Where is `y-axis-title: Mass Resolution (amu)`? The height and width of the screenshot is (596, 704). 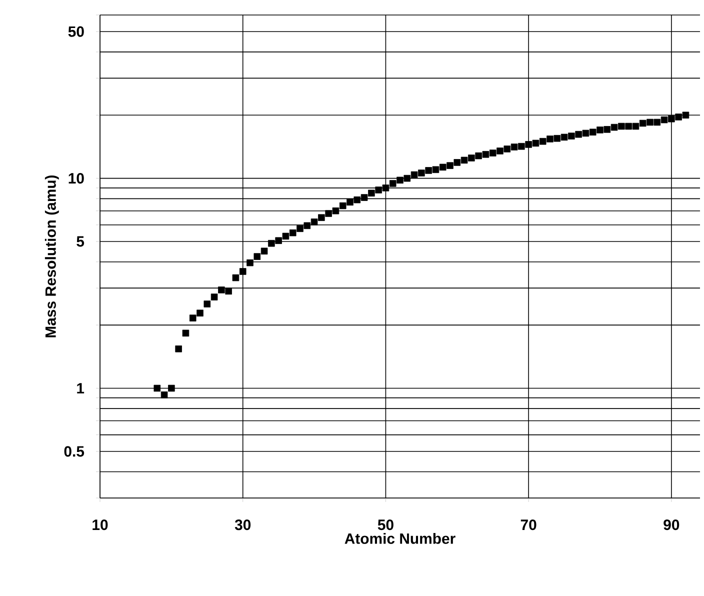
y-axis-title: Mass Resolution (amu) is located at coordinates (51, 256).